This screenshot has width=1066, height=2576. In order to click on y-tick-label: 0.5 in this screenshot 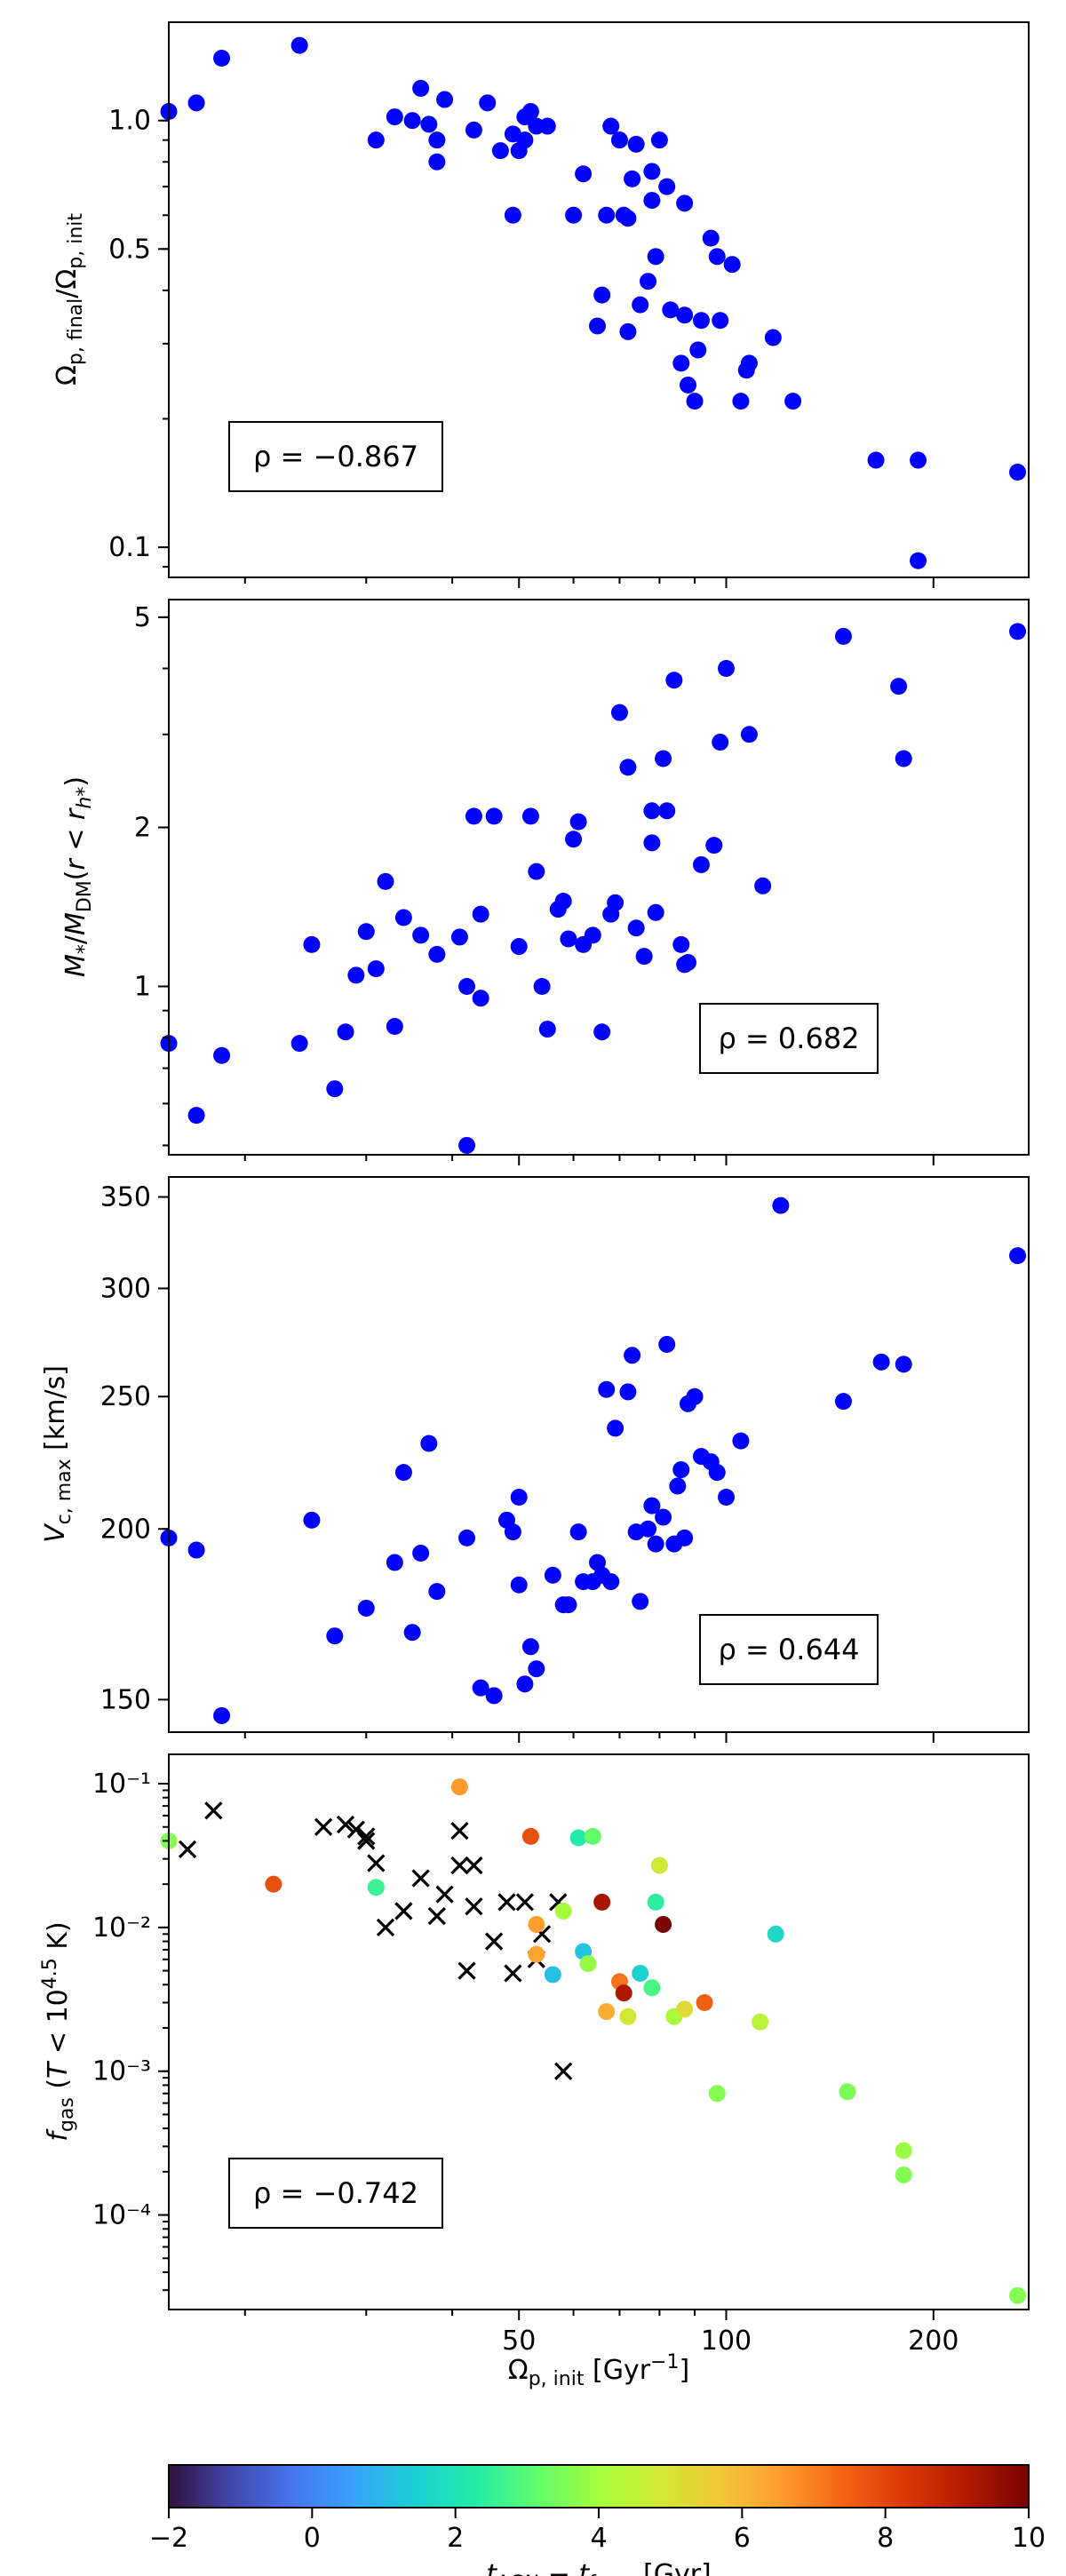, I will do `click(129, 249)`.